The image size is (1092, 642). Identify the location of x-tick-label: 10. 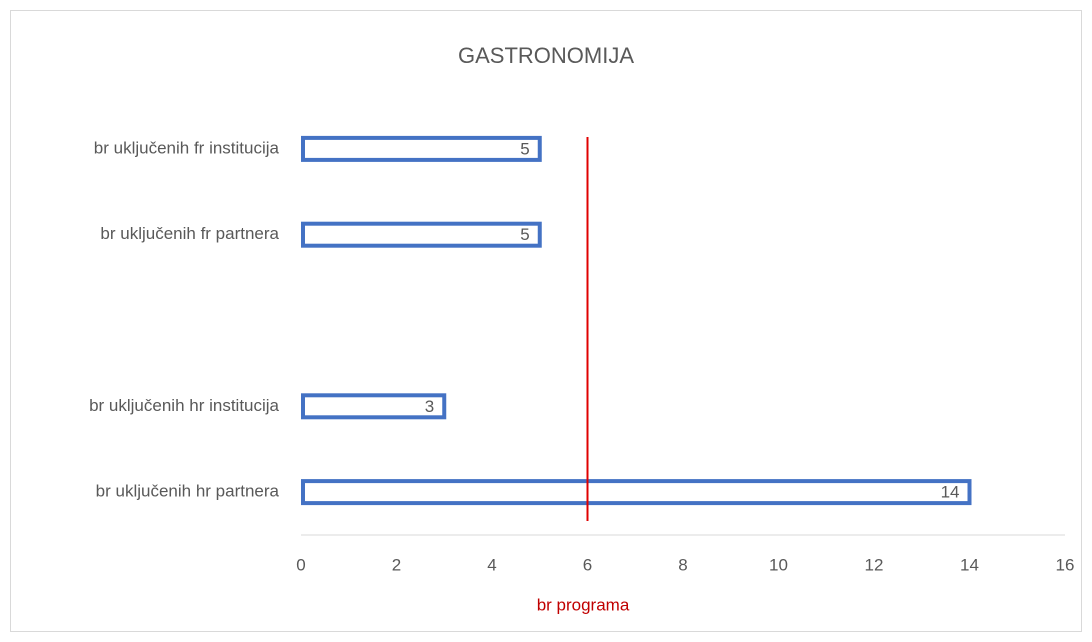
(778, 564).